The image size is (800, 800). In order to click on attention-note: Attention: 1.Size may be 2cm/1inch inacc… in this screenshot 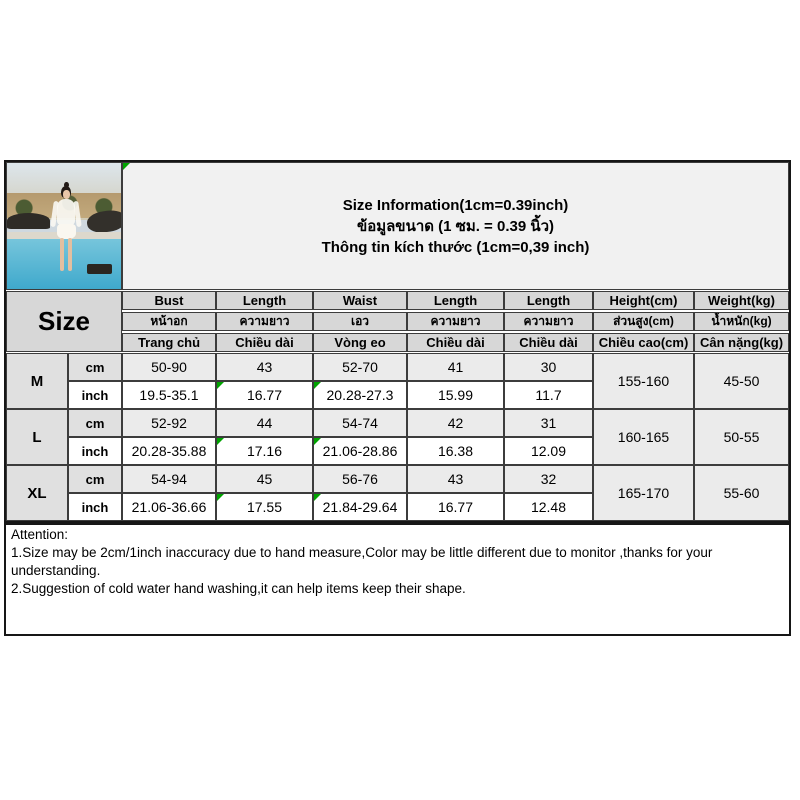, I will do `click(397, 579)`.